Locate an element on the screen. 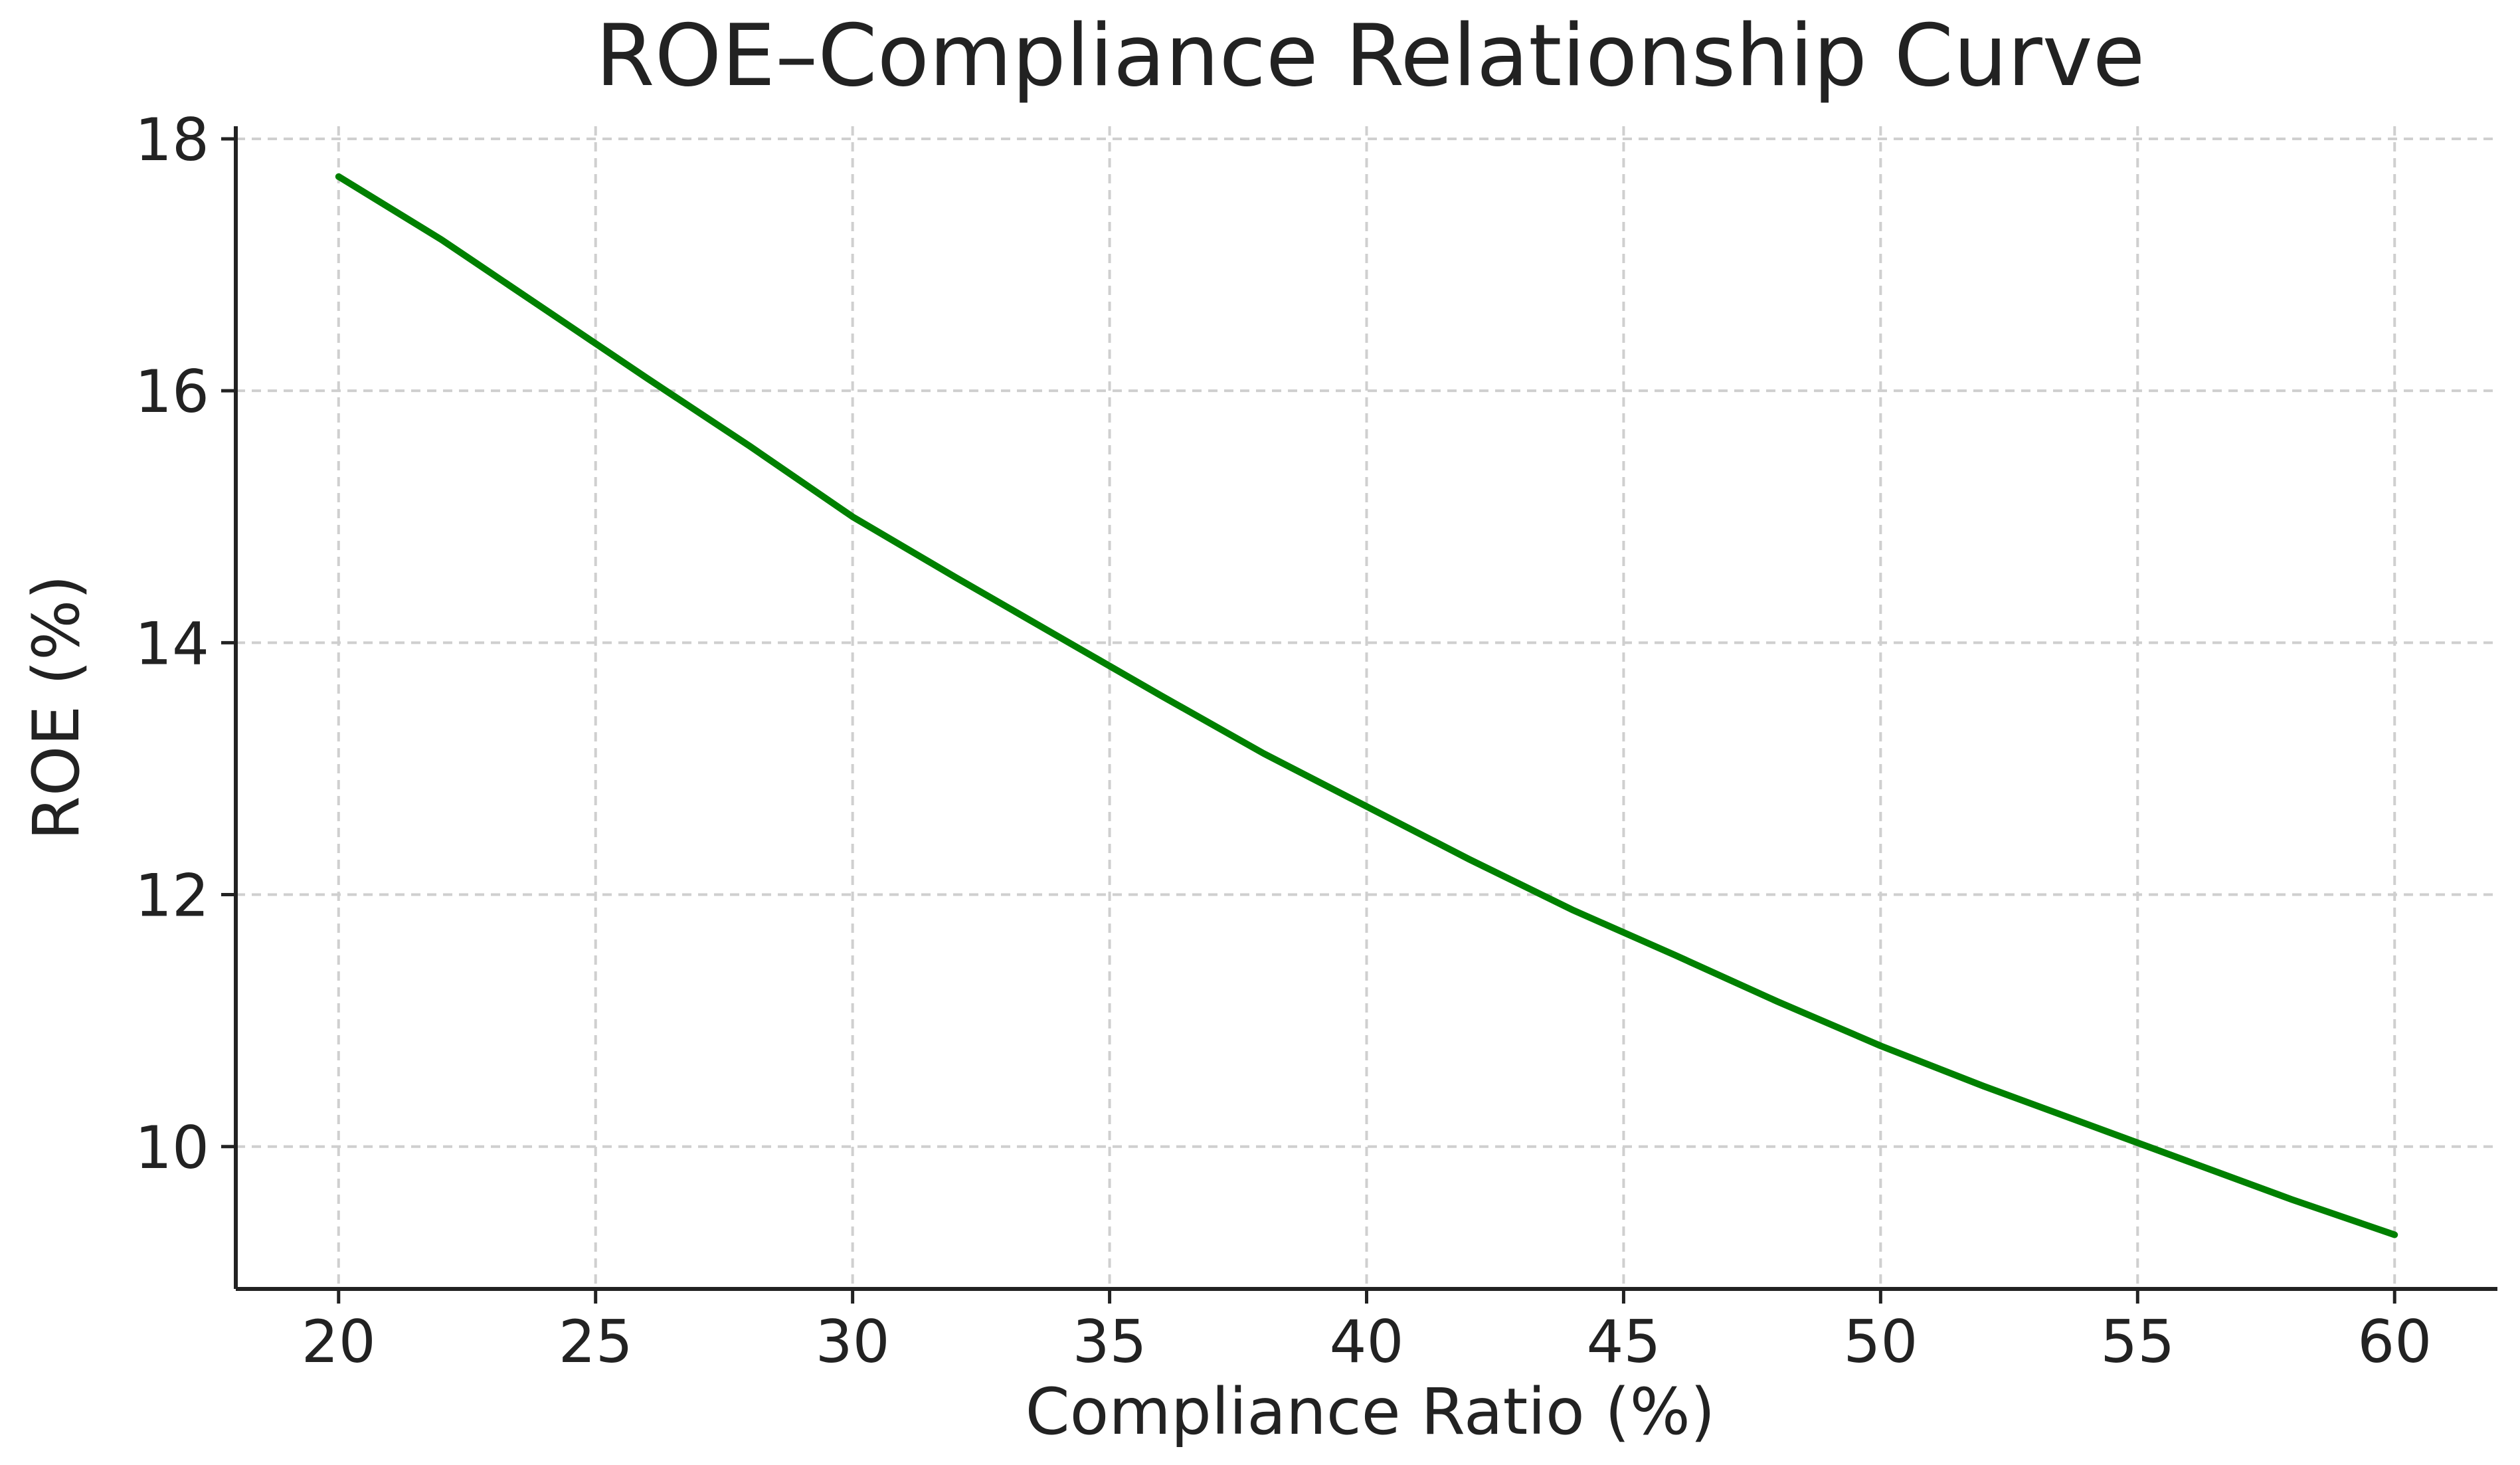 The image size is (2520, 1465). x-tick-label: 20 is located at coordinates (339, 1342).